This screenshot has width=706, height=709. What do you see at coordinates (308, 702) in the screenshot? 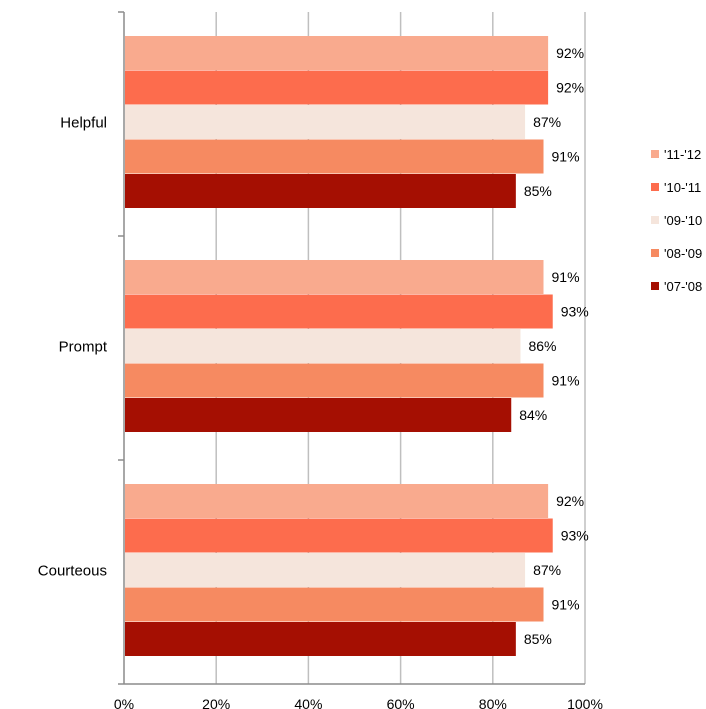
I see `x-tick-label: 40%` at bounding box center [308, 702].